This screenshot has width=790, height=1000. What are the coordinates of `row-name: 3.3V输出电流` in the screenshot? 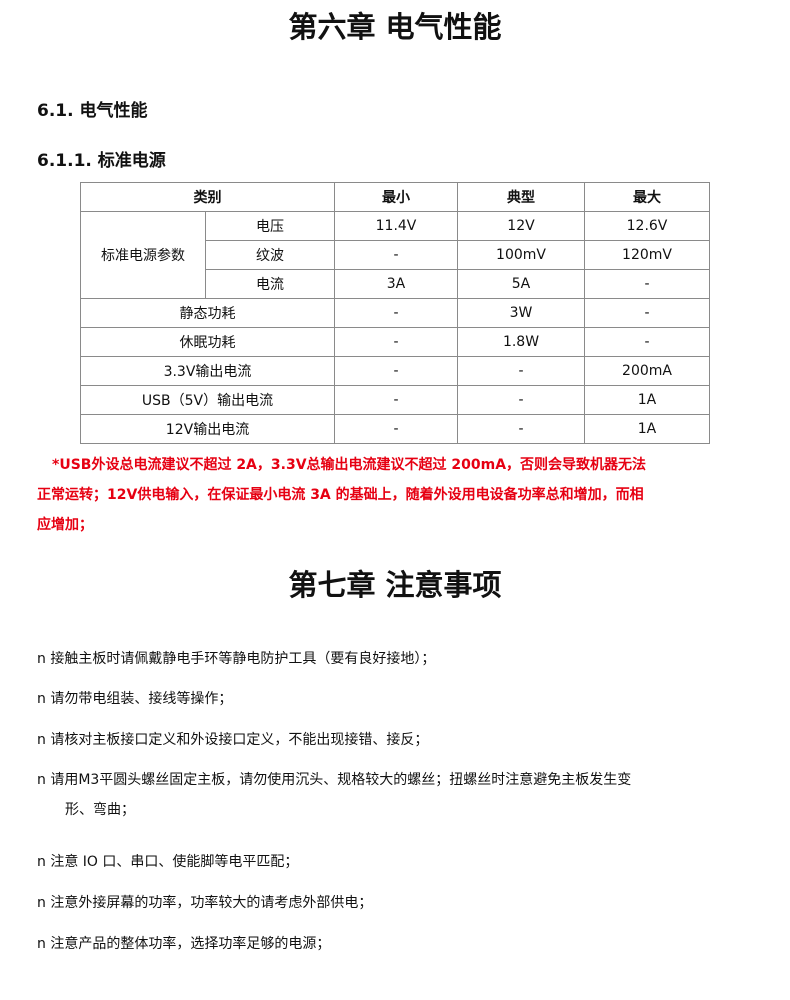 It's located at (207, 371).